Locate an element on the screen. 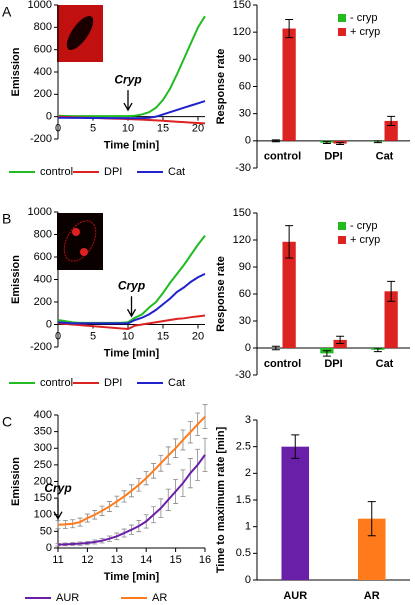 The image size is (415, 605). inset-bg is located at coordinates (80, 241).